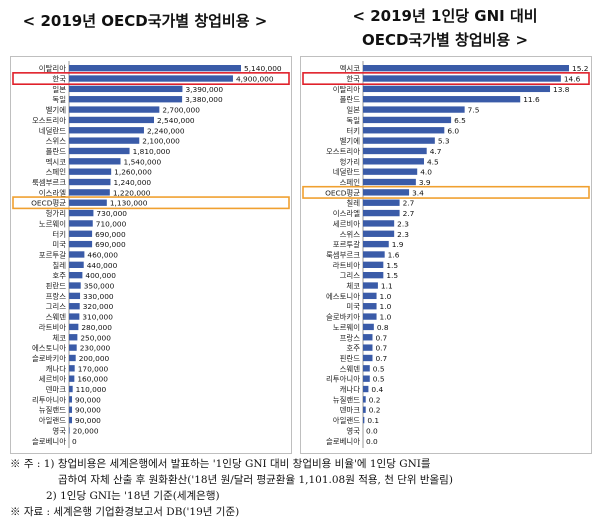 The image size is (600, 529). Describe the element at coordinates (350, 389) in the screenshot. I see `chart-1-category-label-31: 캐나다` at that location.